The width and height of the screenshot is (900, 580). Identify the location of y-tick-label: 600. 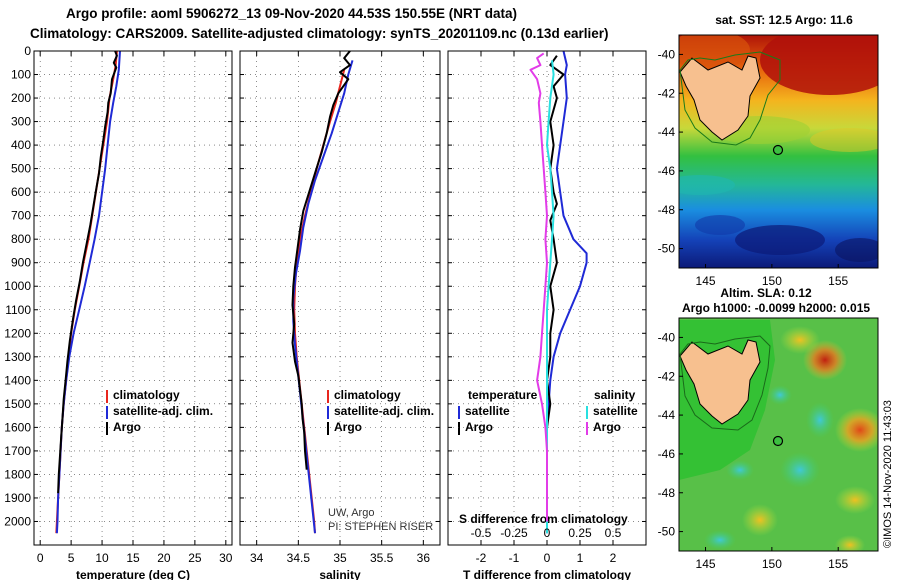
(21, 192).